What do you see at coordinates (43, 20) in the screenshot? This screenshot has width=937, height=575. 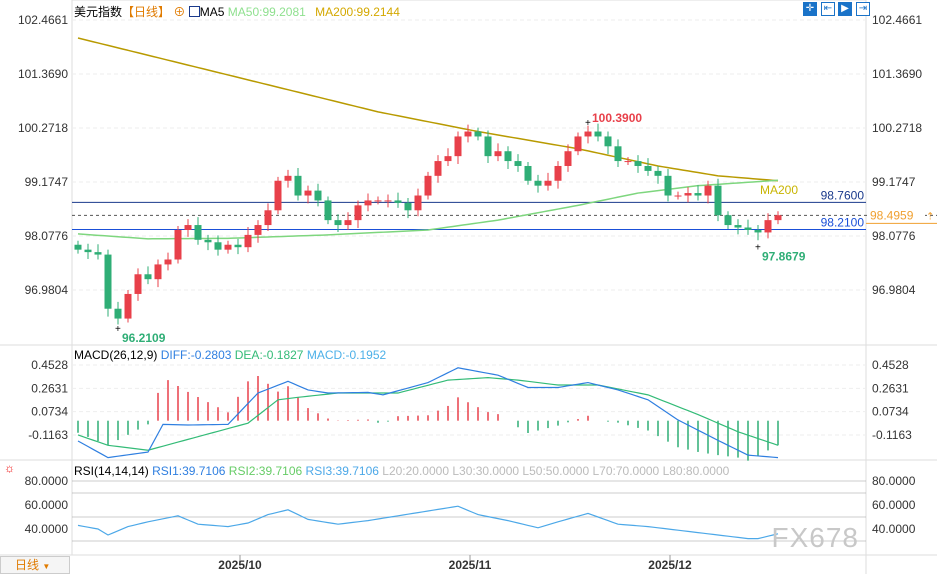 I see `price-tick-left: 102.4661` at bounding box center [43, 20].